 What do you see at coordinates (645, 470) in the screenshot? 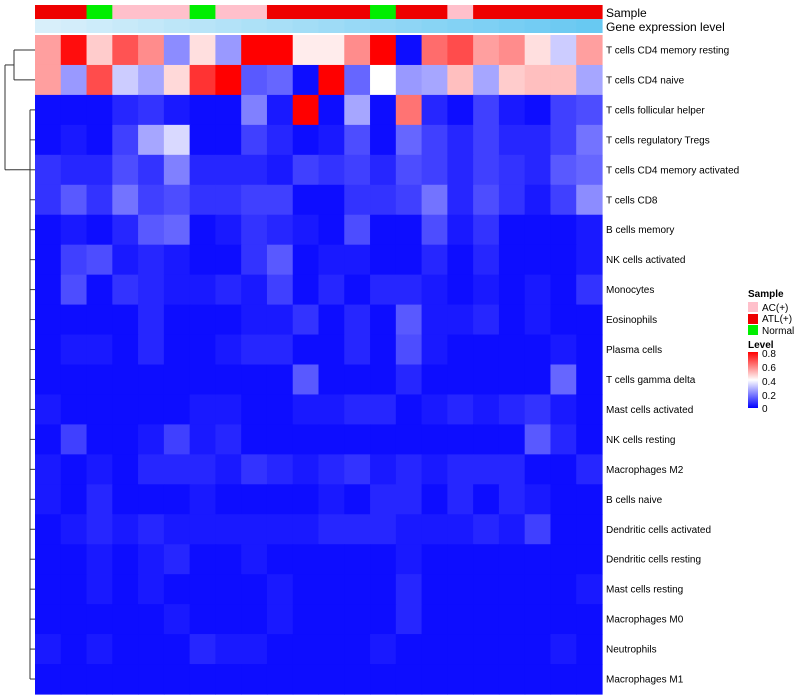
I see `row-label: Macrophages M2` at bounding box center [645, 470].